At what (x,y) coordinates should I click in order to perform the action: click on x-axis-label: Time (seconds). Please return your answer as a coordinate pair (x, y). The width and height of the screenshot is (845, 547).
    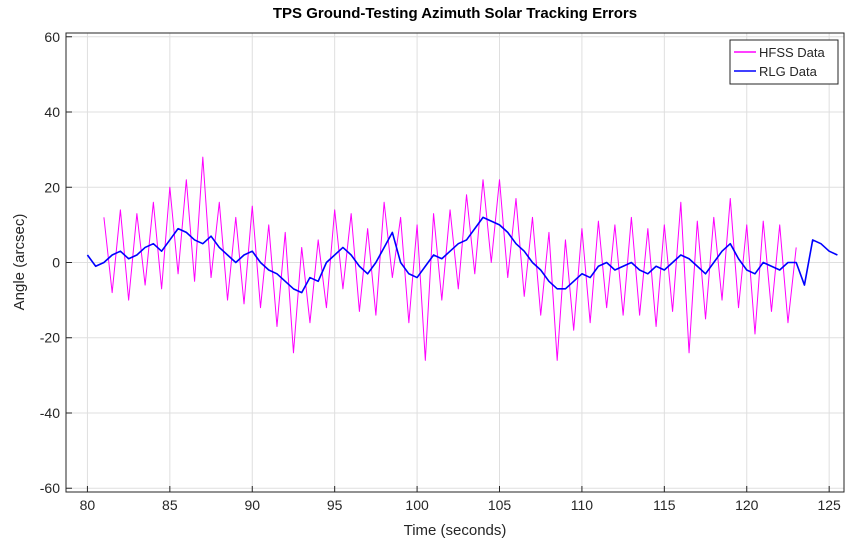
    Looking at the image, I should click on (455, 530).